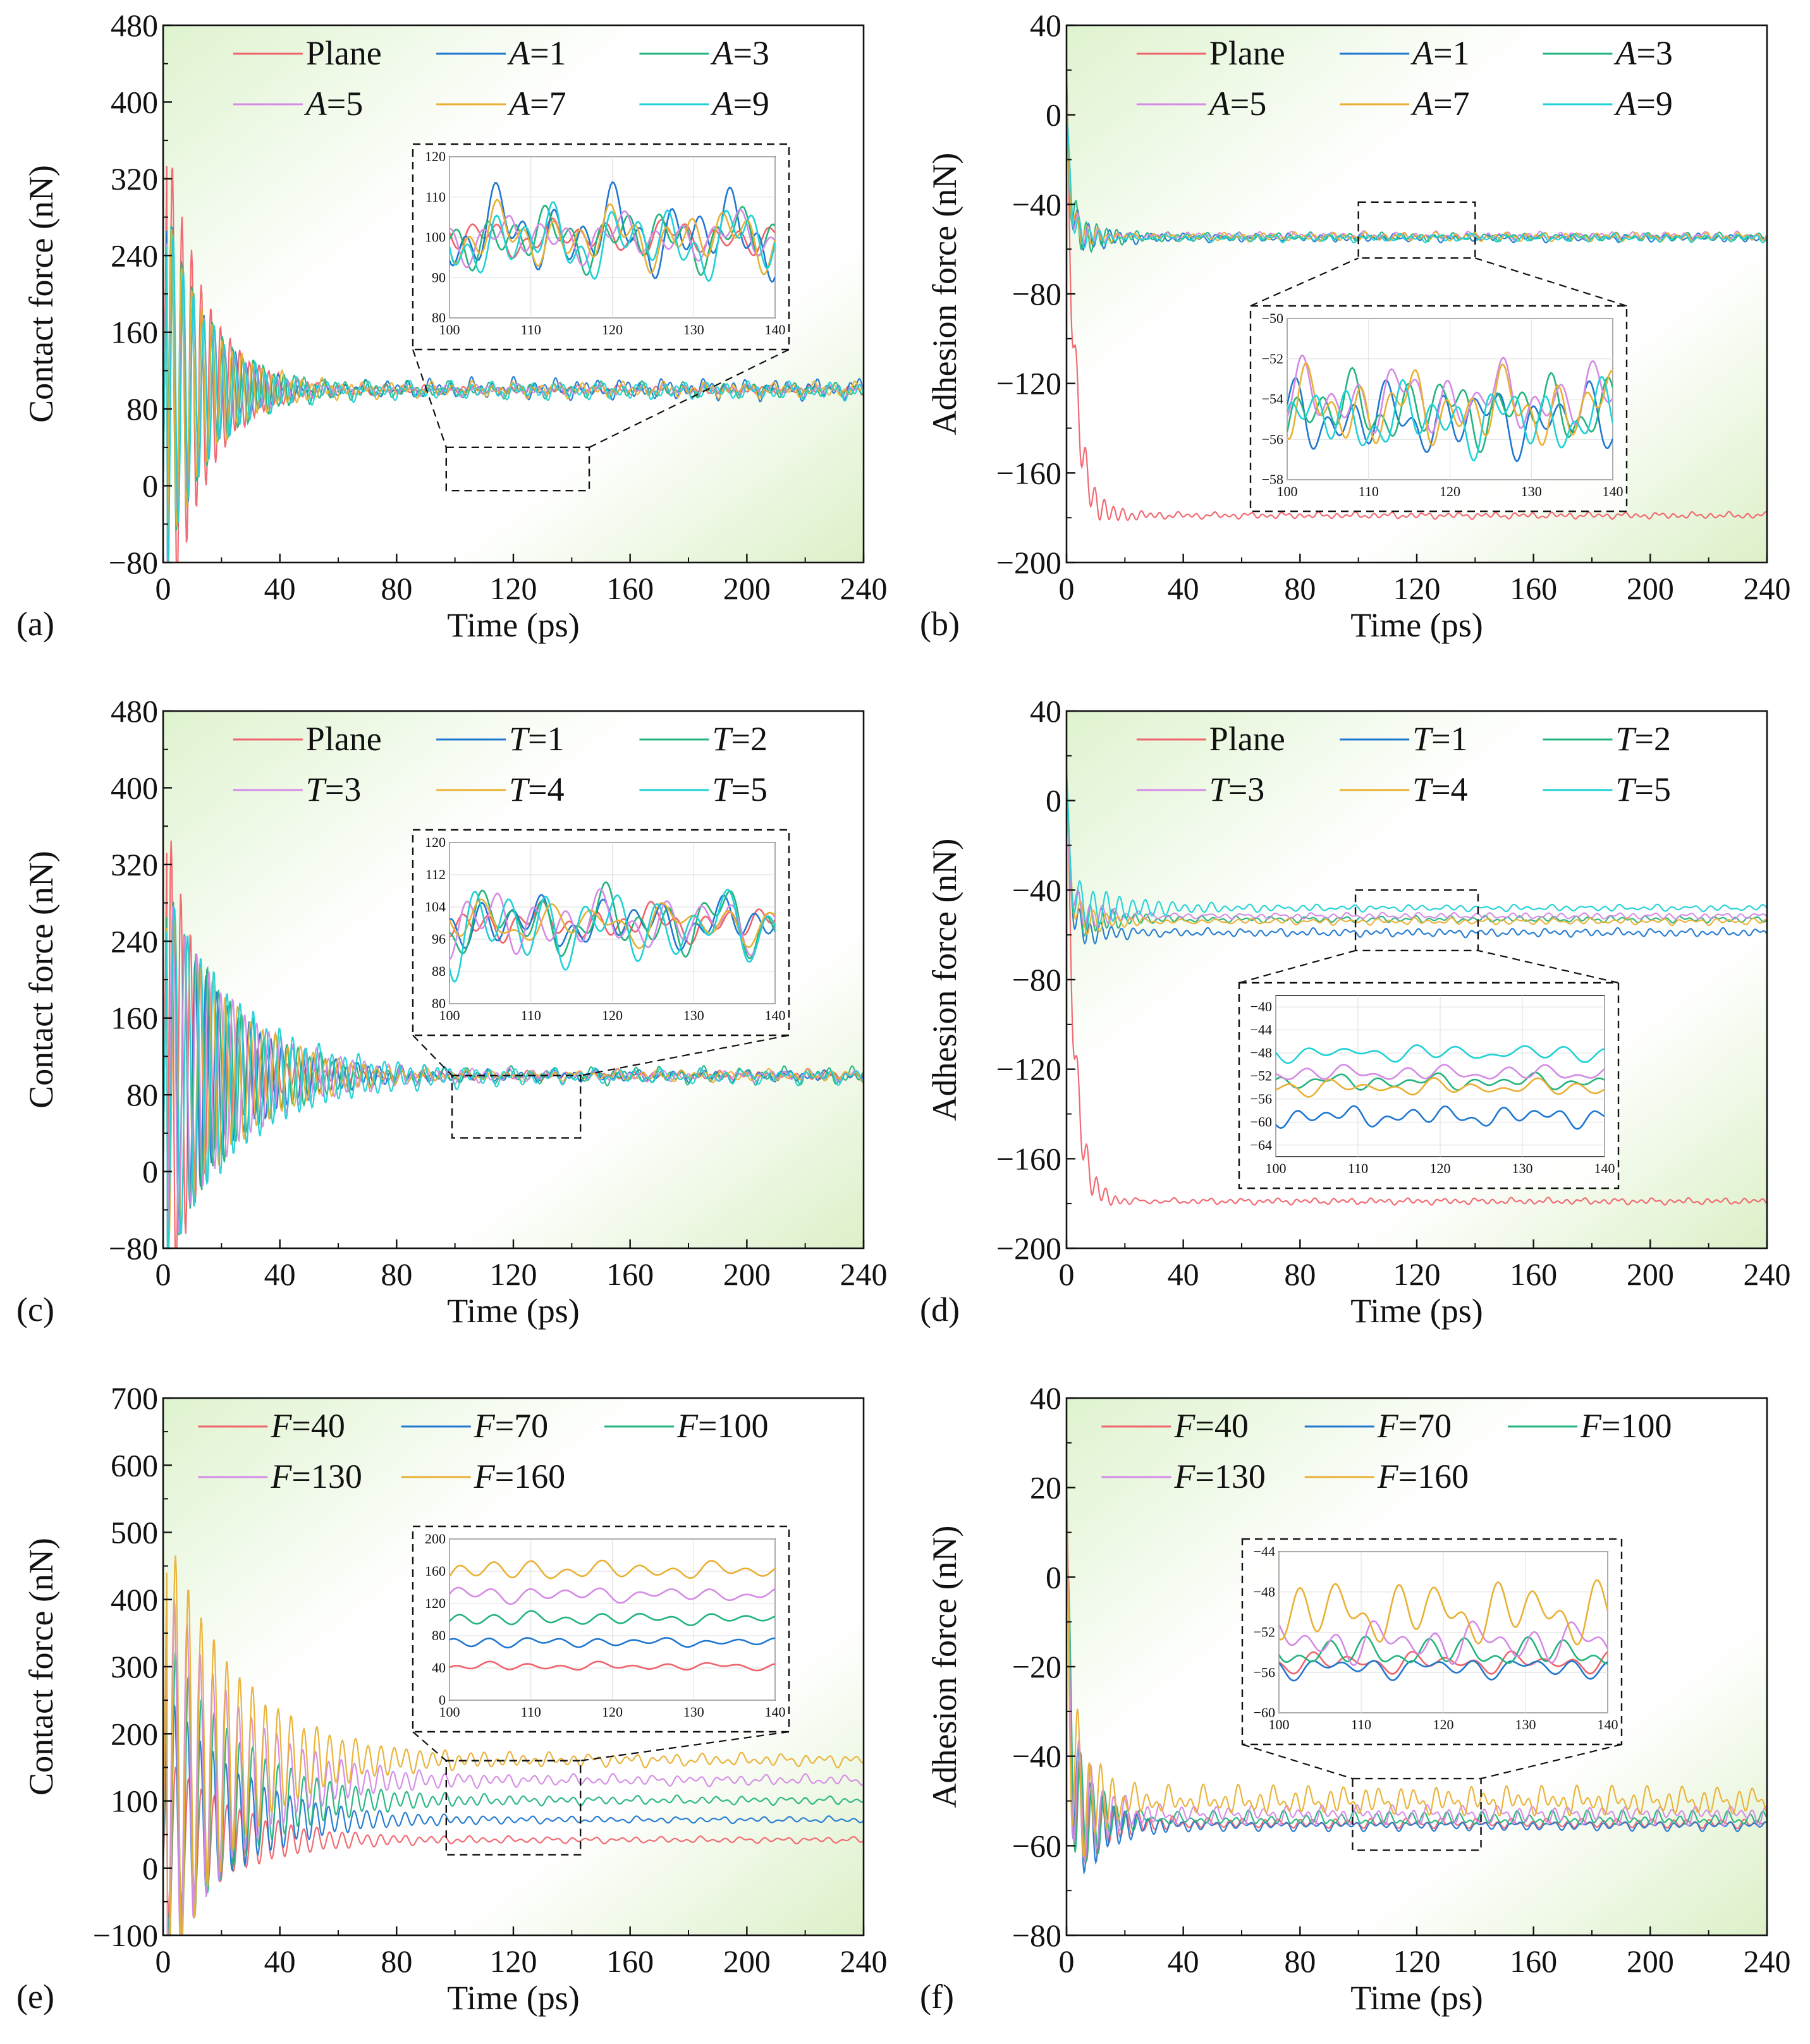  What do you see at coordinates (1028, 1069) in the screenshot?
I see `y-tick-label: −120` at bounding box center [1028, 1069].